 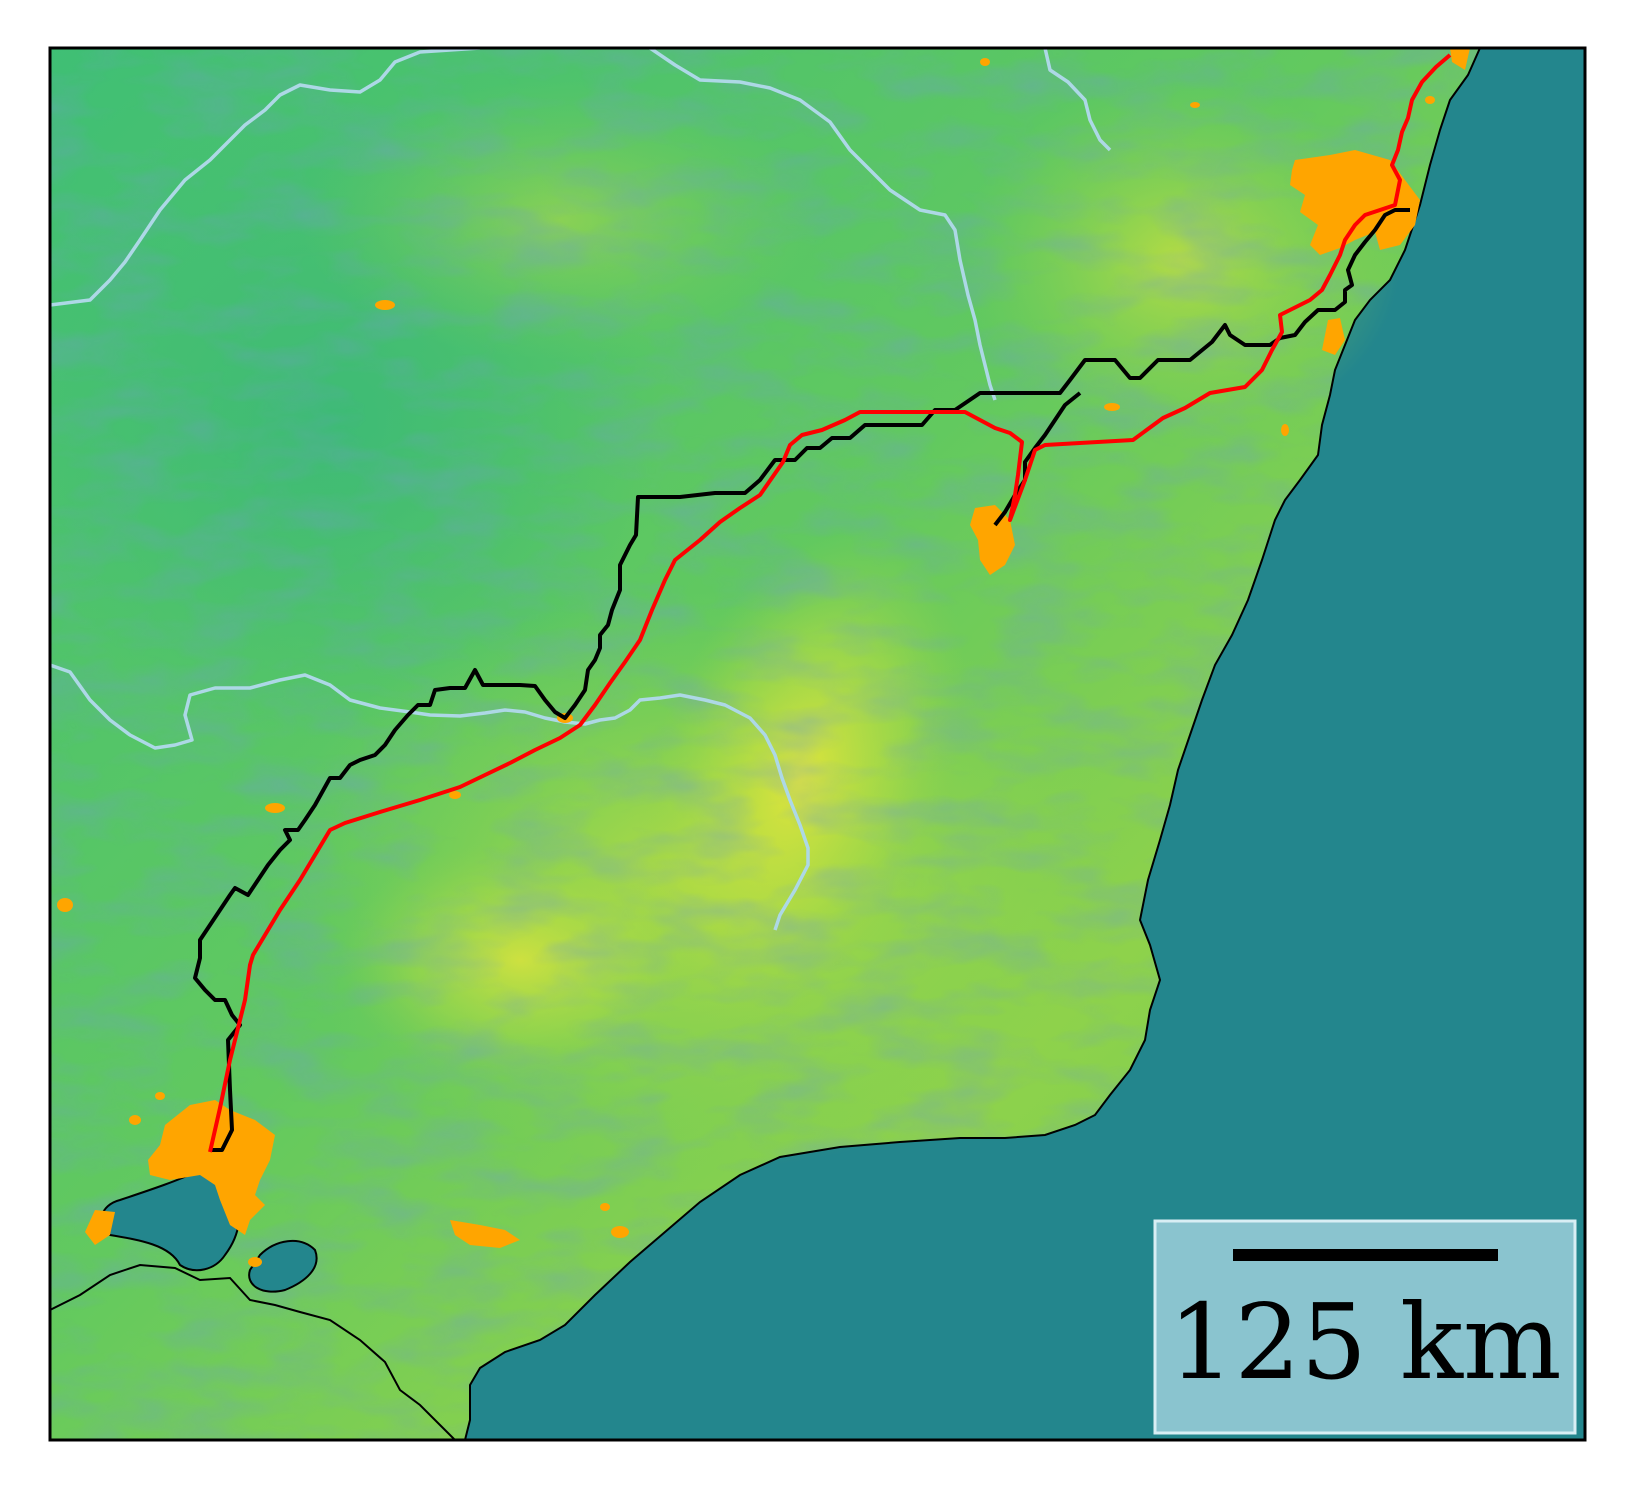 I want to click on urban-melbourne, so click(x=211, y=1167).